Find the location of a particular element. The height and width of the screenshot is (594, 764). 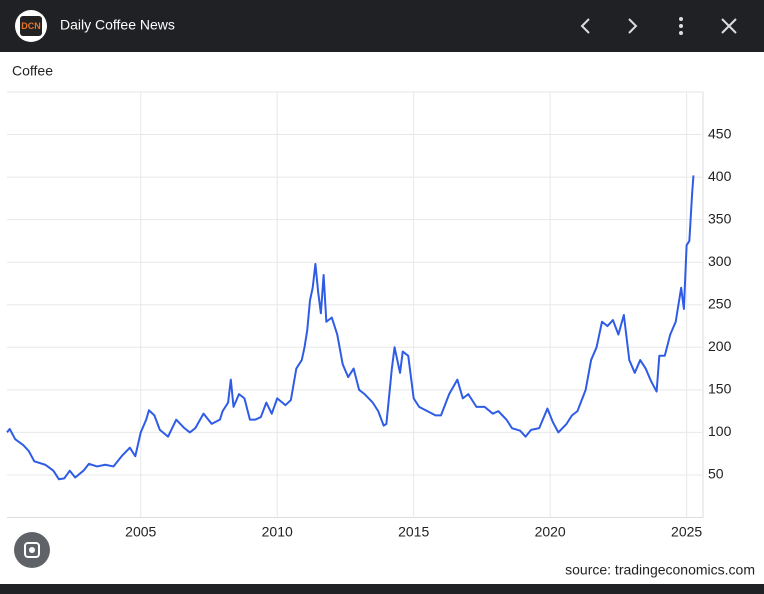

y-tick-label: 200 is located at coordinates (720, 346).